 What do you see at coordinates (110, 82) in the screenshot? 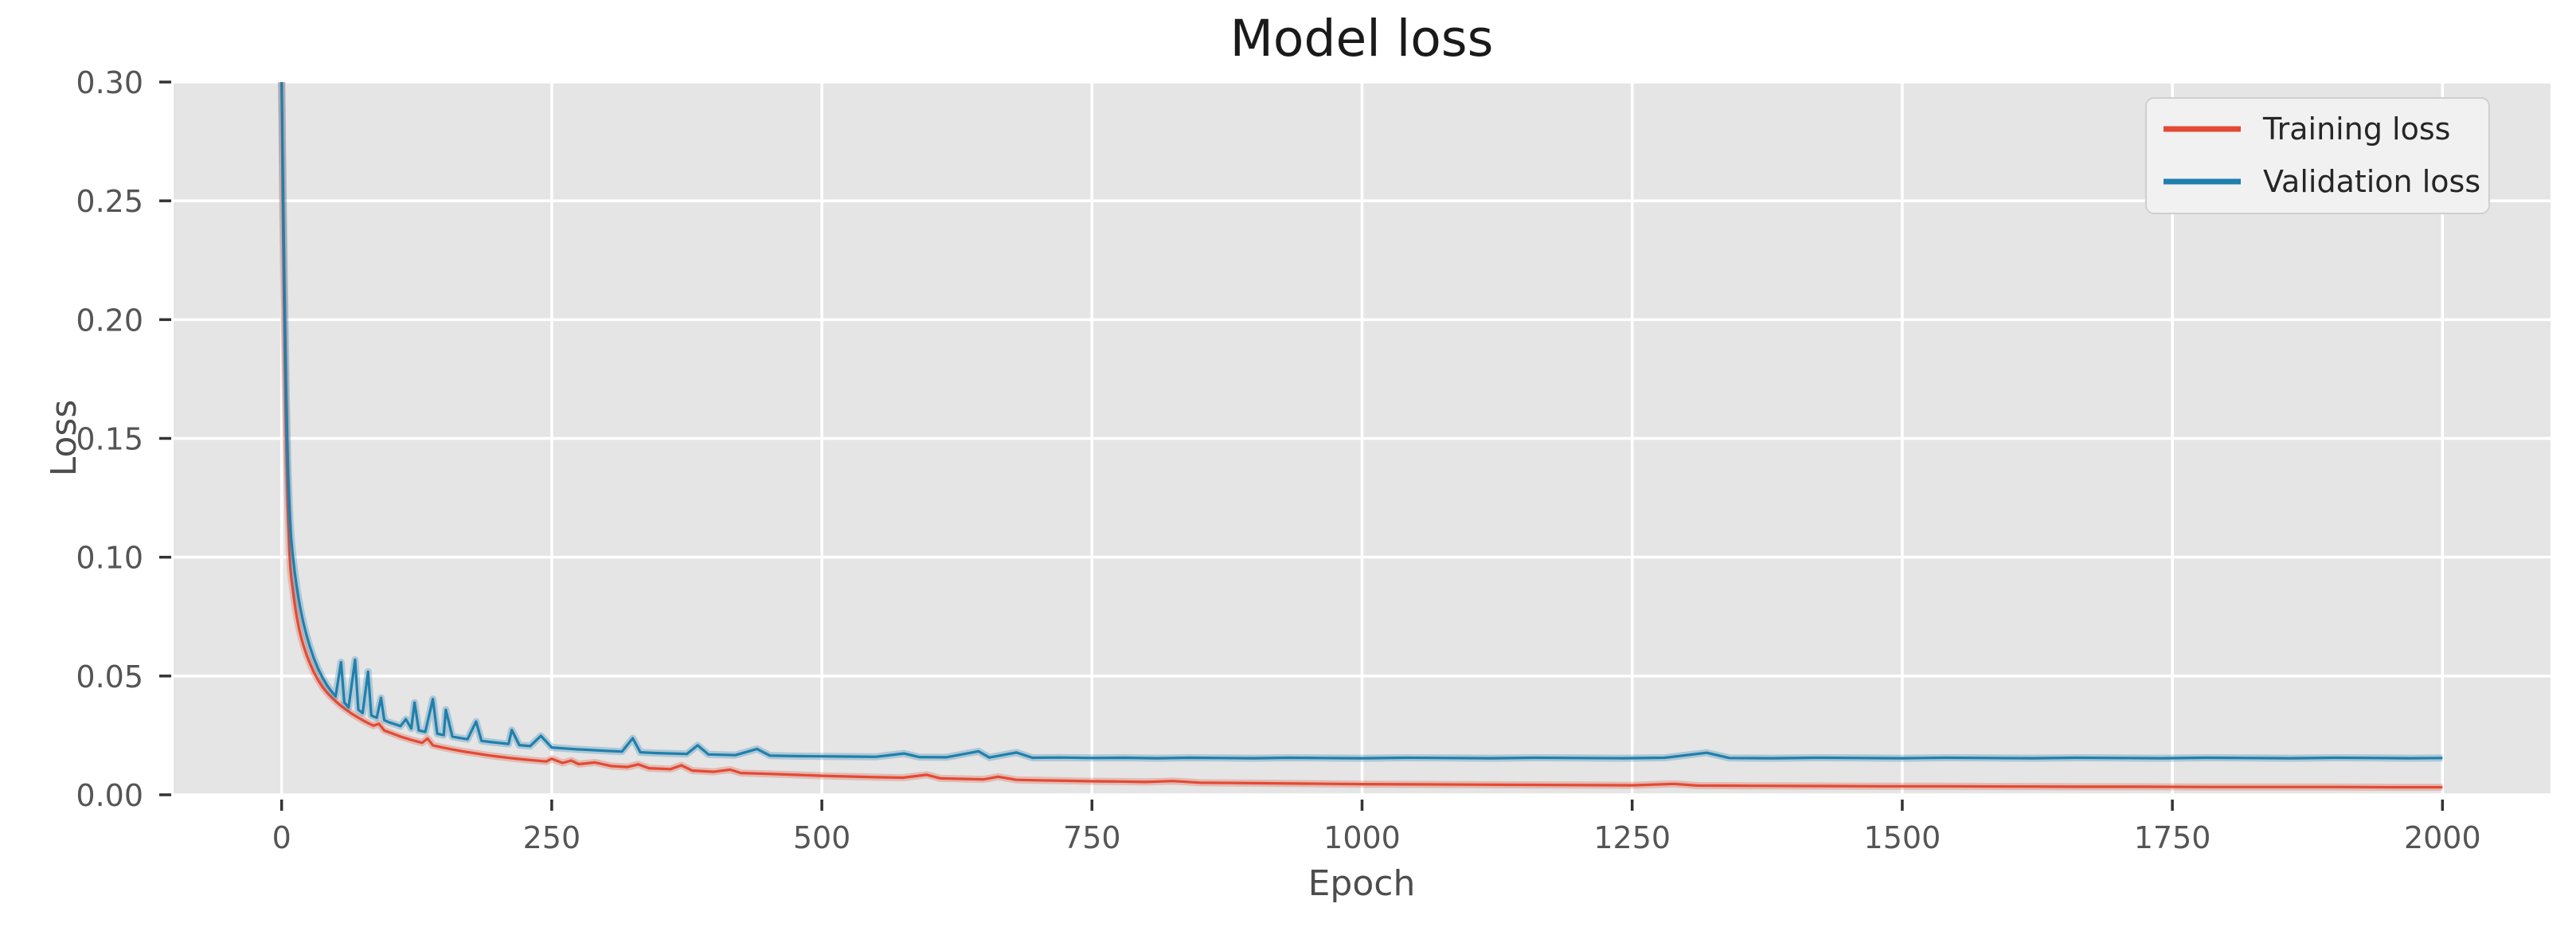
I see `y-tick-label: 0.30` at bounding box center [110, 82].